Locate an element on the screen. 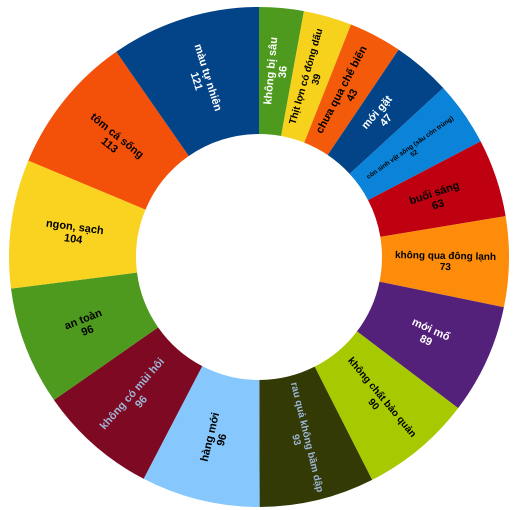 The width and height of the screenshot is (514, 510). slice-value-label: 104 is located at coordinates (73, 239).